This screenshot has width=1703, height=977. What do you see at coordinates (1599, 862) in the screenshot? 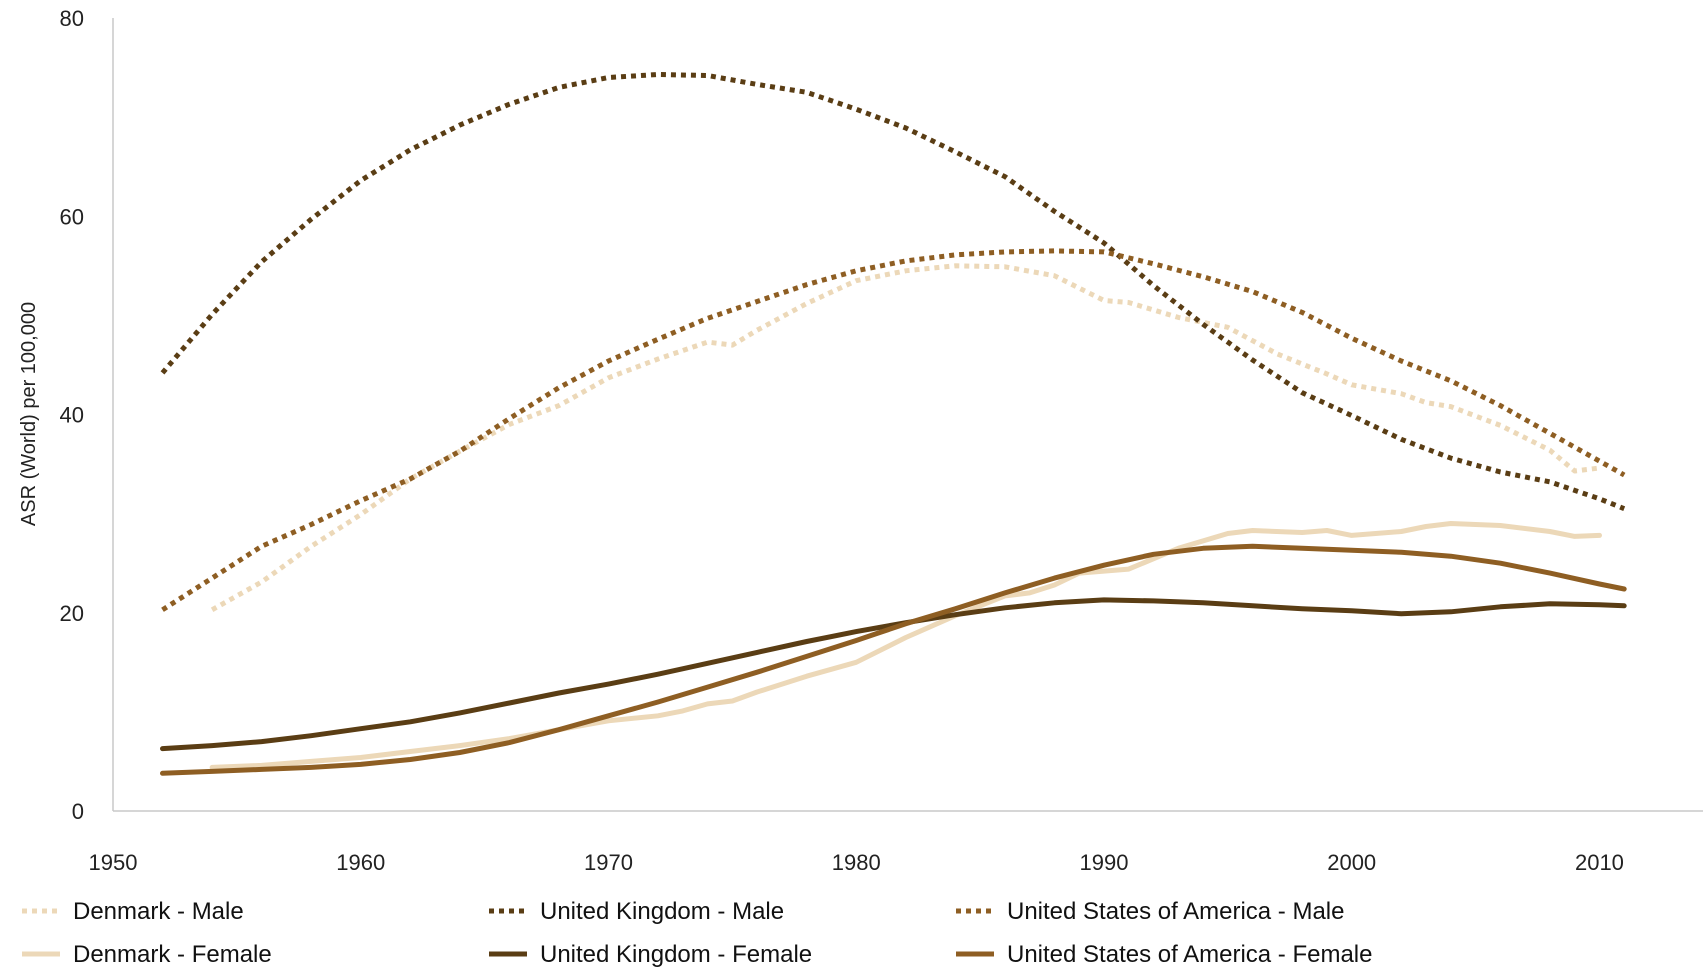
I see `x-tick-label: 2010` at bounding box center [1599, 862].